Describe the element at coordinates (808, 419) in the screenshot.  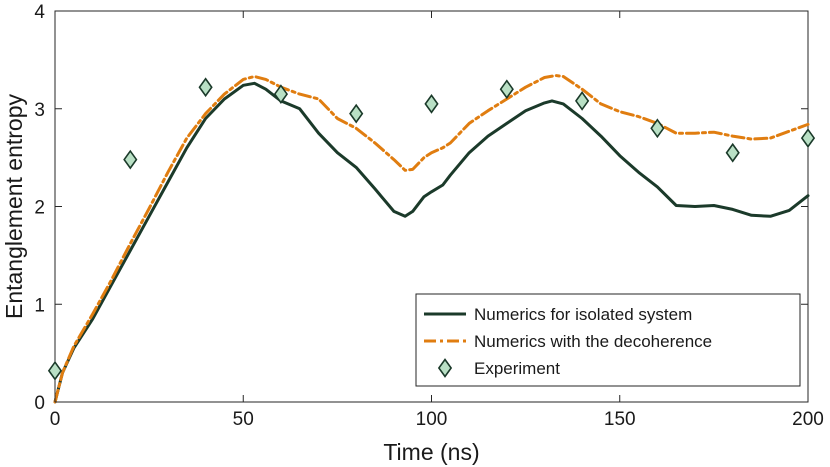
I see `x-tick-label: 200` at that location.